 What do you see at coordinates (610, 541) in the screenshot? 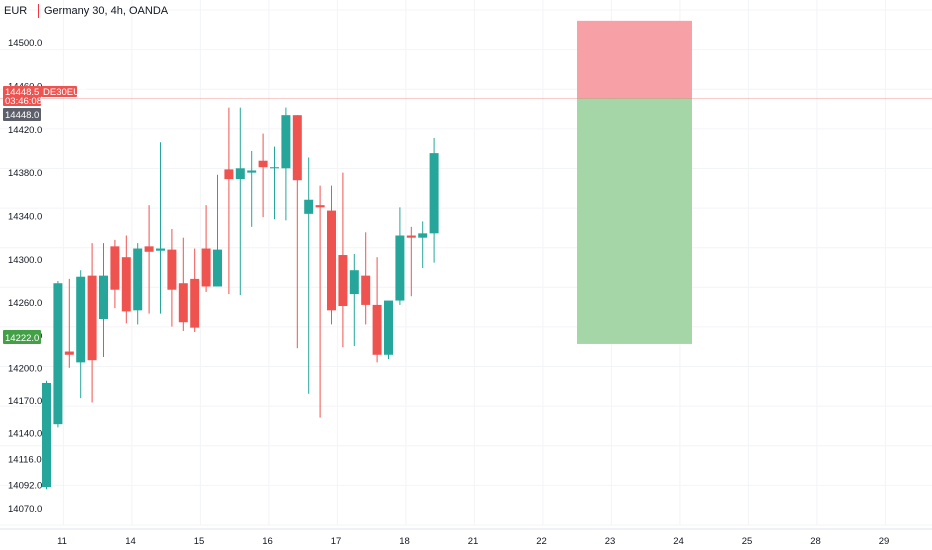
I see `time-tick-label: 23` at bounding box center [610, 541].